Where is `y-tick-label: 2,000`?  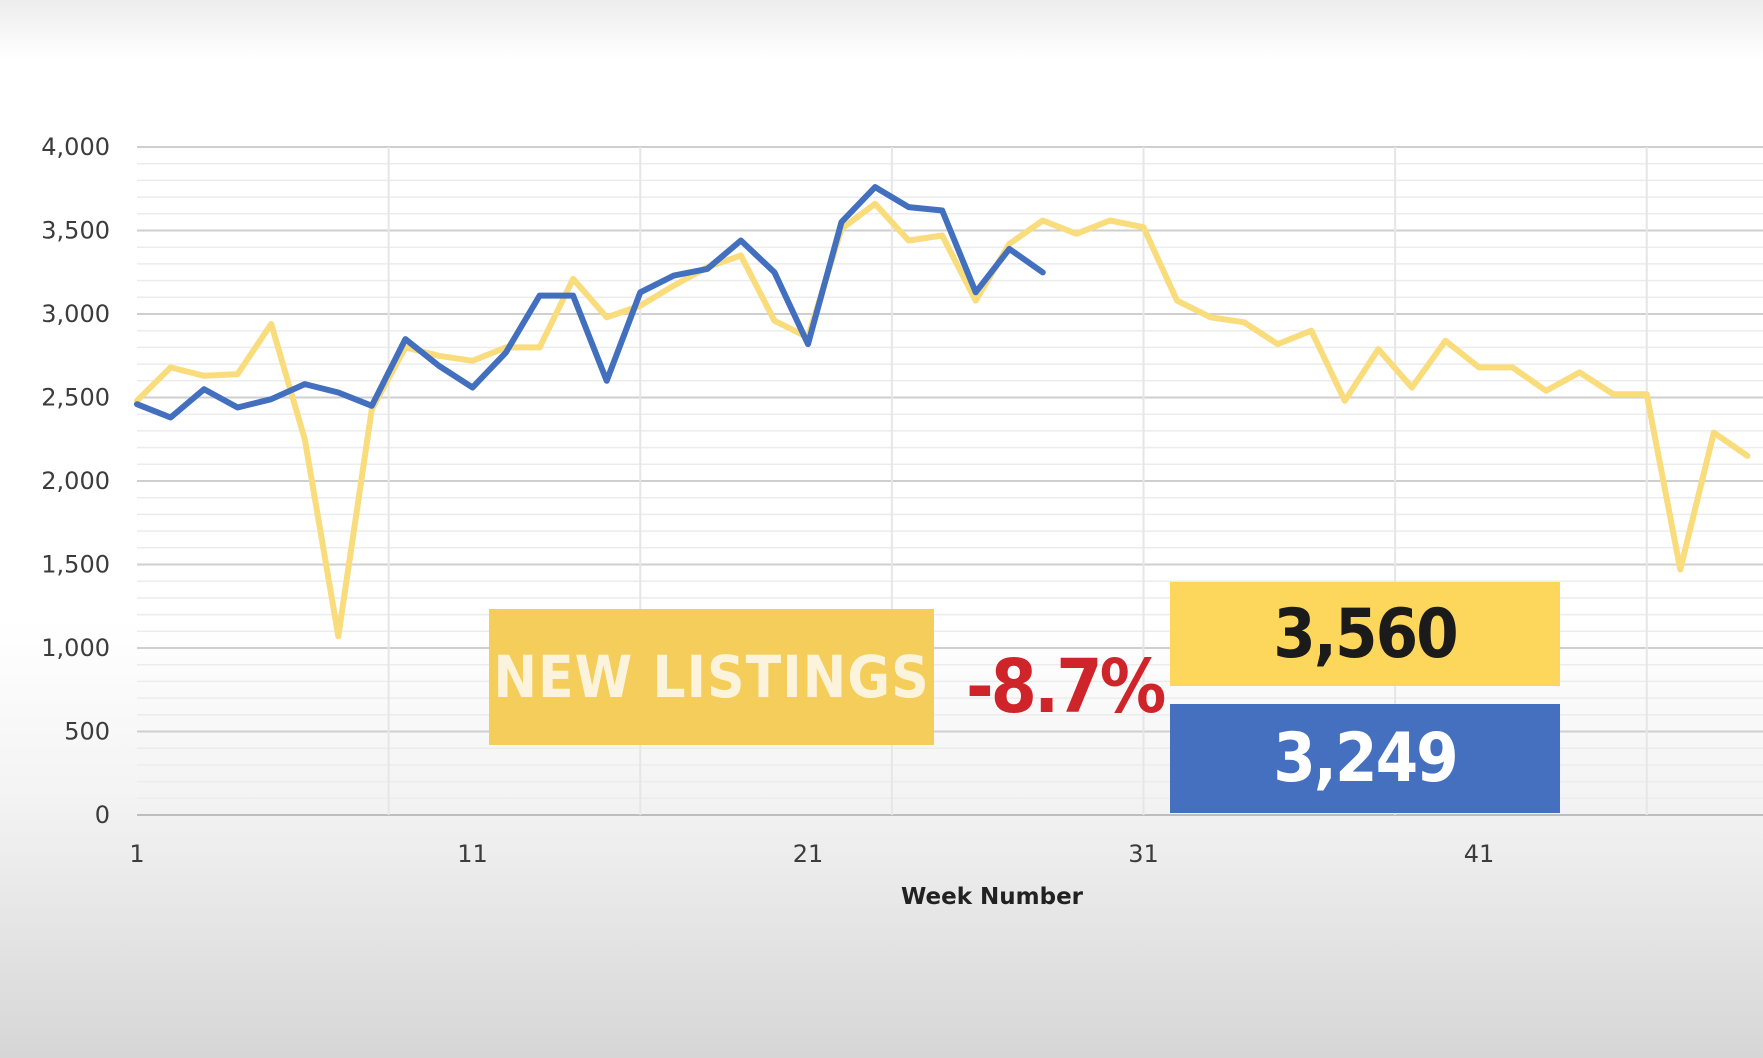
y-tick-label: 2,000 is located at coordinates (75, 481).